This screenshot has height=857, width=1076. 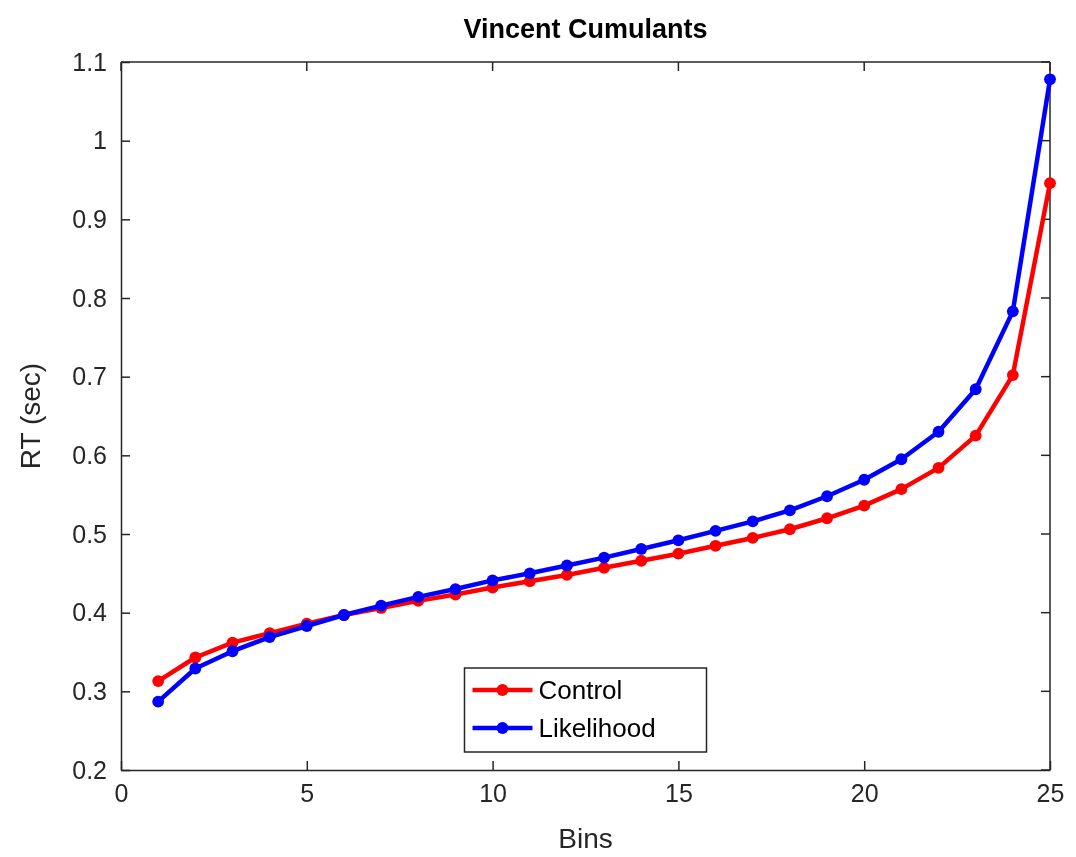 I want to click on x-tick-label: 0, so click(x=121, y=792).